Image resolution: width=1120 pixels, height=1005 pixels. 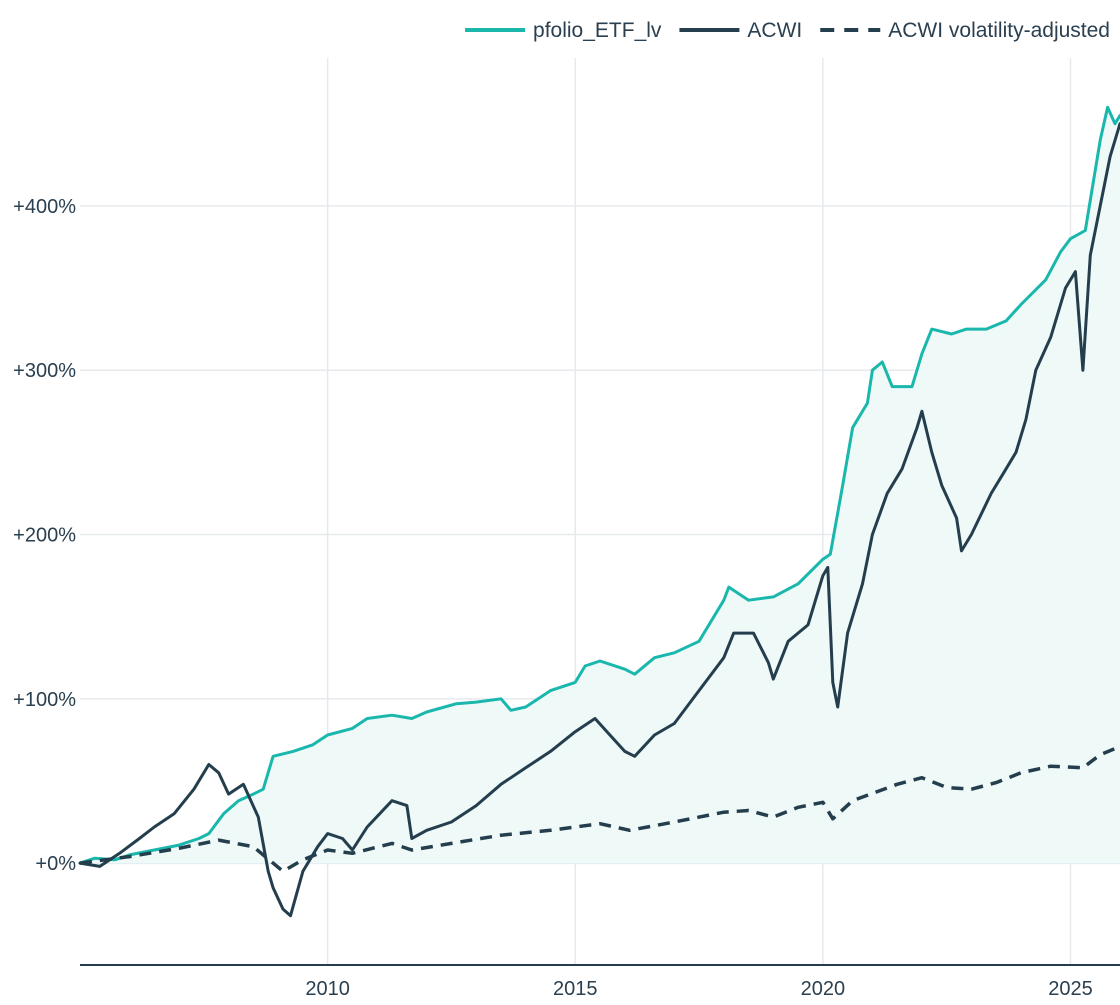 What do you see at coordinates (575, 989) in the screenshot?
I see `x-tick-label: 2015` at bounding box center [575, 989].